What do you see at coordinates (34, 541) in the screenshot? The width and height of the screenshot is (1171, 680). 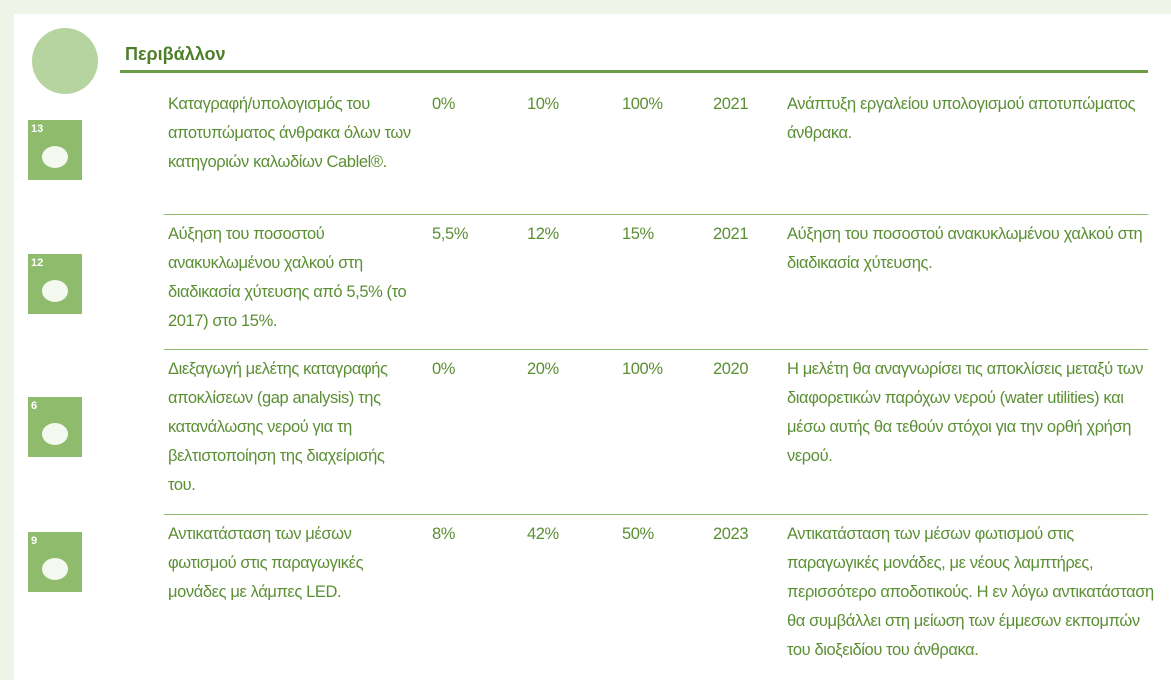 I see `sdg-number: 9` at bounding box center [34, 541].